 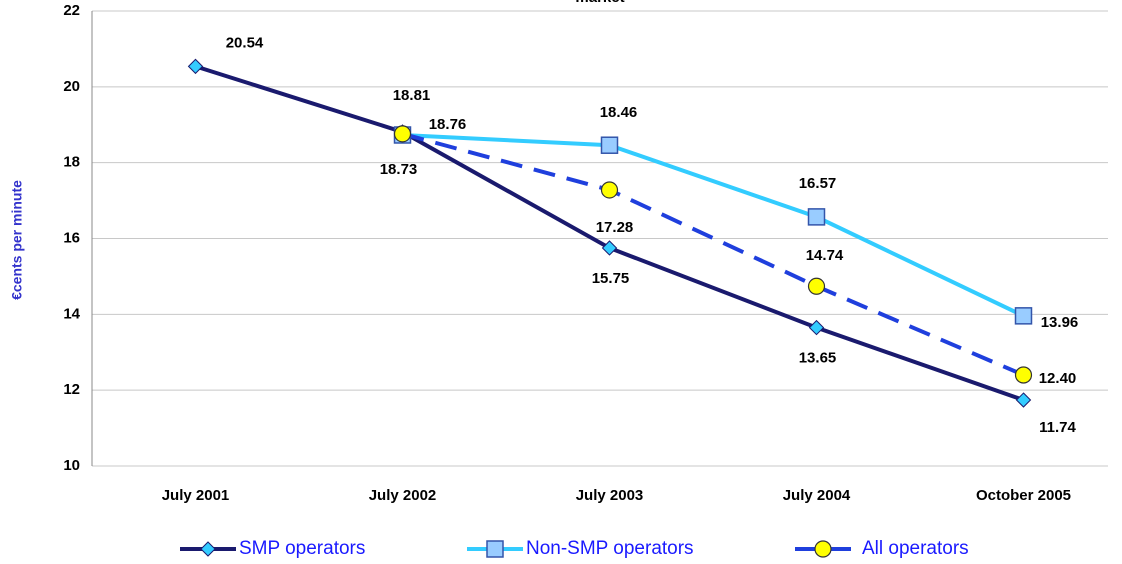 I want to click on data-label: 20.54, so click(x=245, y=42).